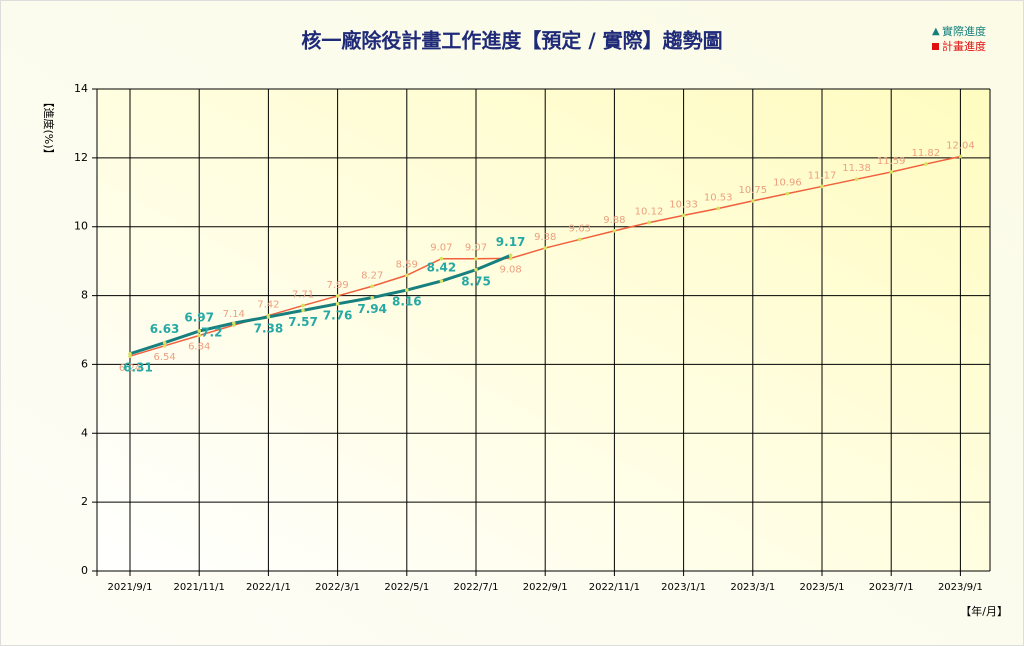 Image resolution: width=1024 pixels, height=646 pixels. What do you see at coordinates (925, 153) in the screenshot?
I see `data-label: 11.82` at bounding box center [925, 153].